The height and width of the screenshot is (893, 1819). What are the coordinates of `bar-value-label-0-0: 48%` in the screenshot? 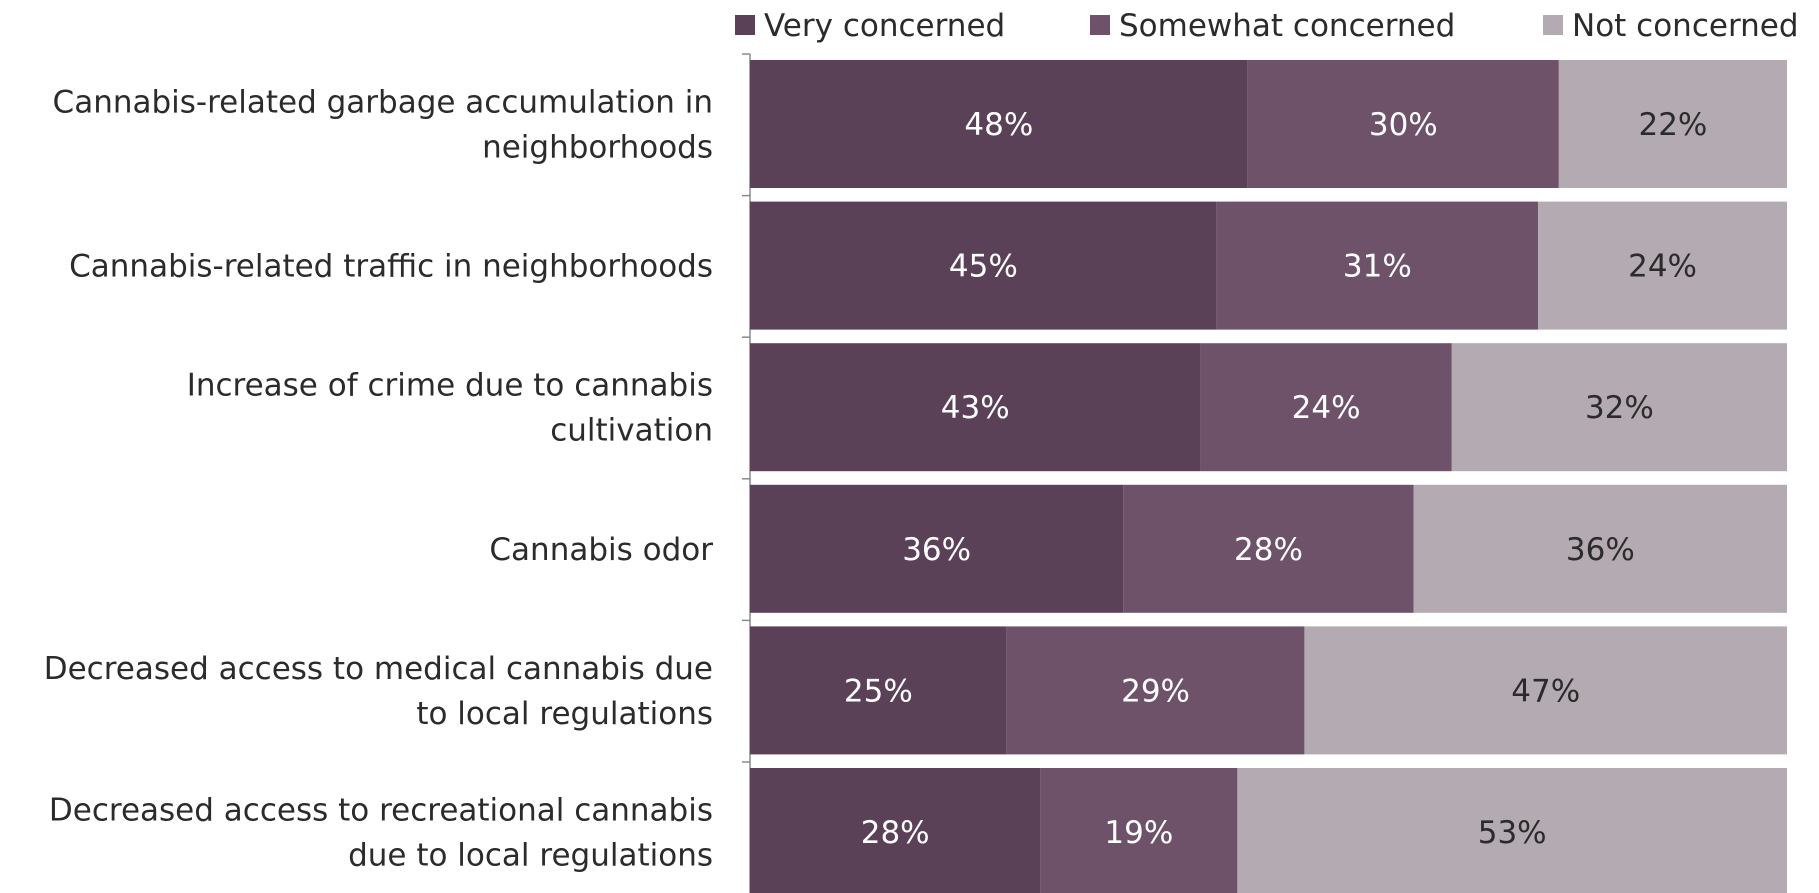 It's located at (998, 125).